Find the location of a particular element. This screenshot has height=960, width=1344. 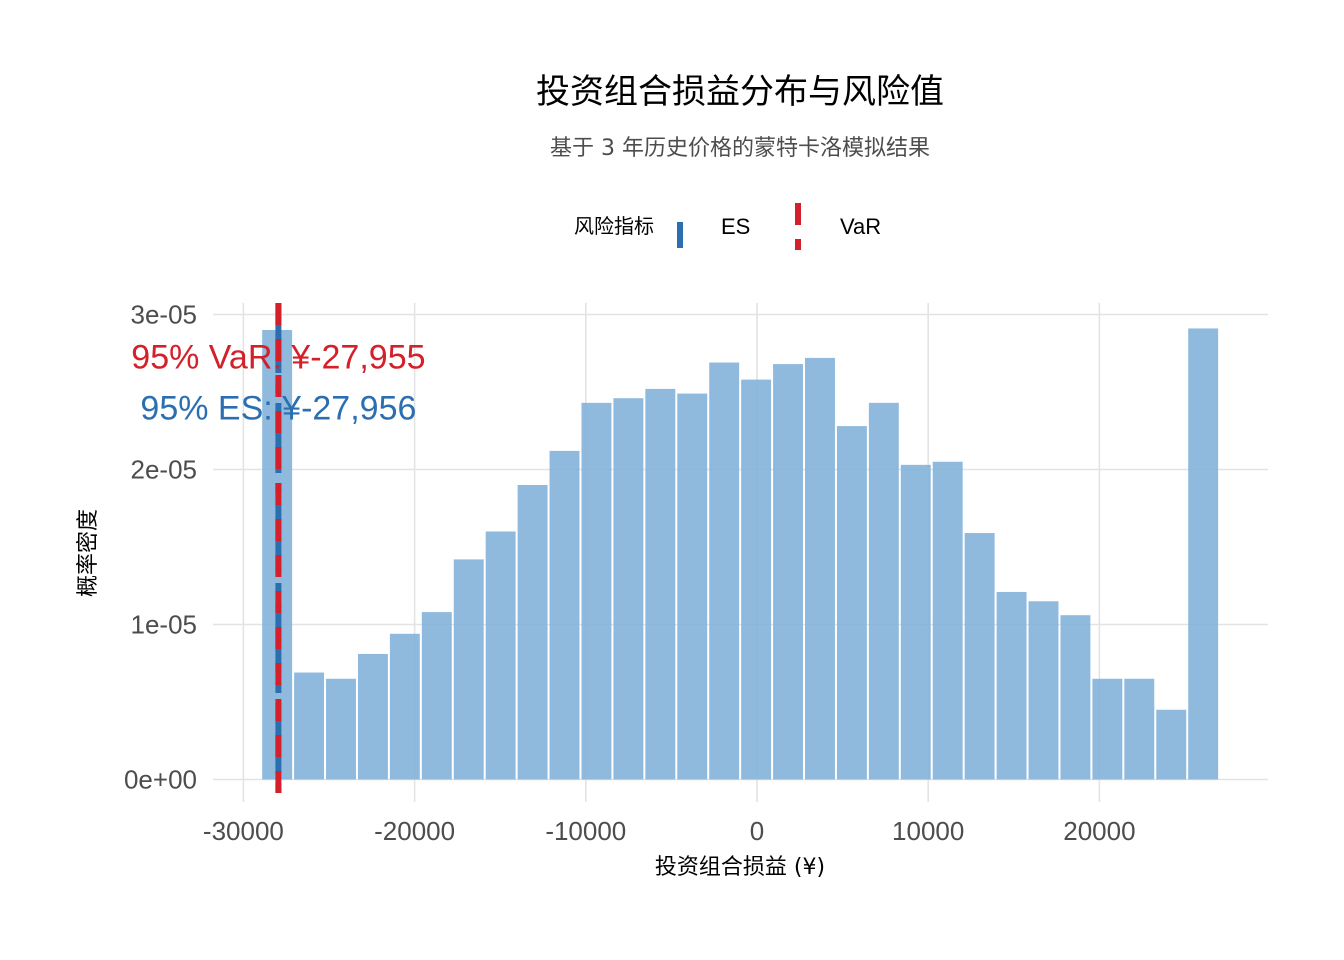

var-annotation: 95% VaR: ¥-27,955 is located at coordinates (278, 357).